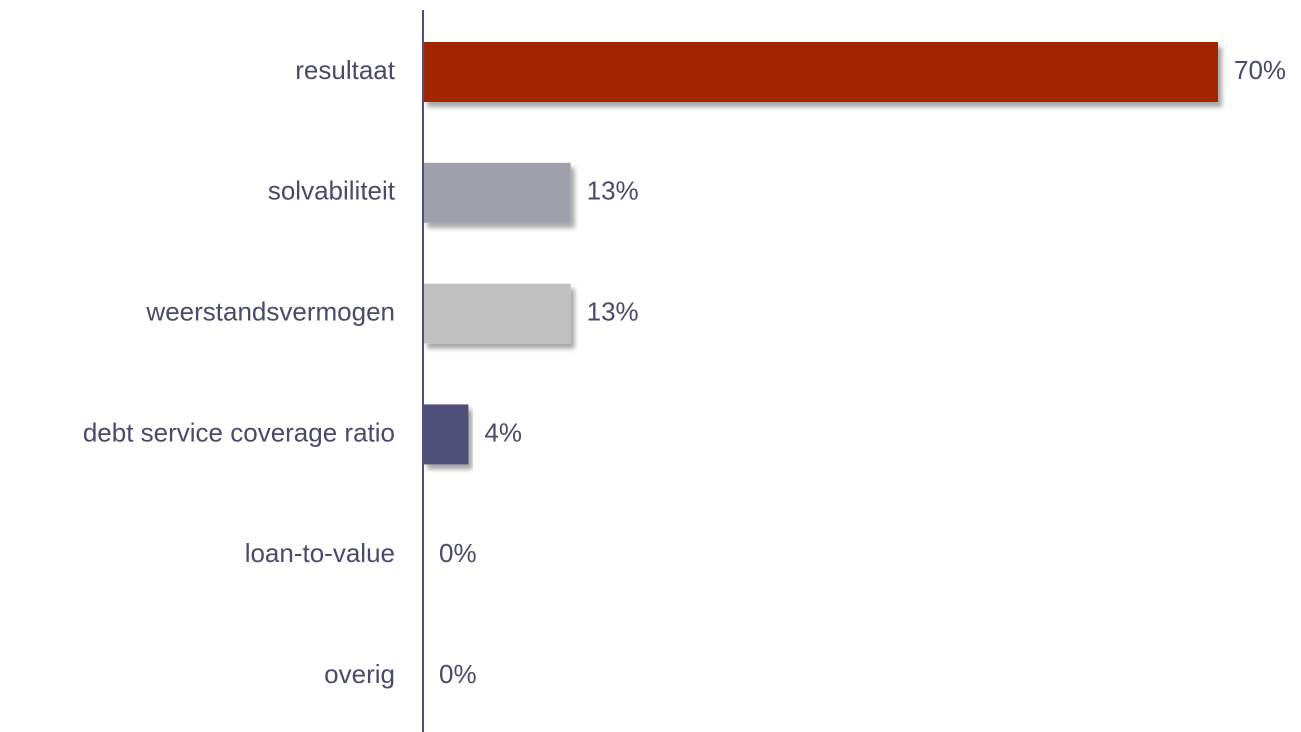  What do you see at coordinates (239, 432) in the screenshot?
I see `category-label: debt service coverage ratio` at bounding box center [239, 432].